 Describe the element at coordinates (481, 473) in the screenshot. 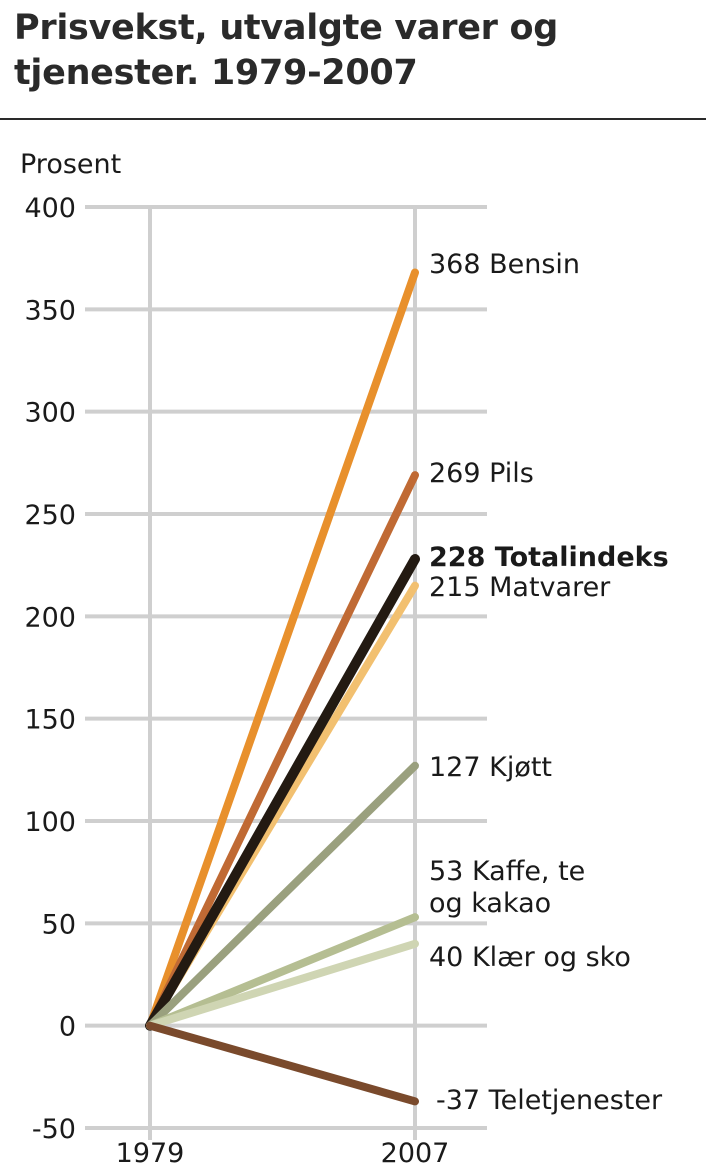

I see `data-label-1-0: 269 Pils` at that location.